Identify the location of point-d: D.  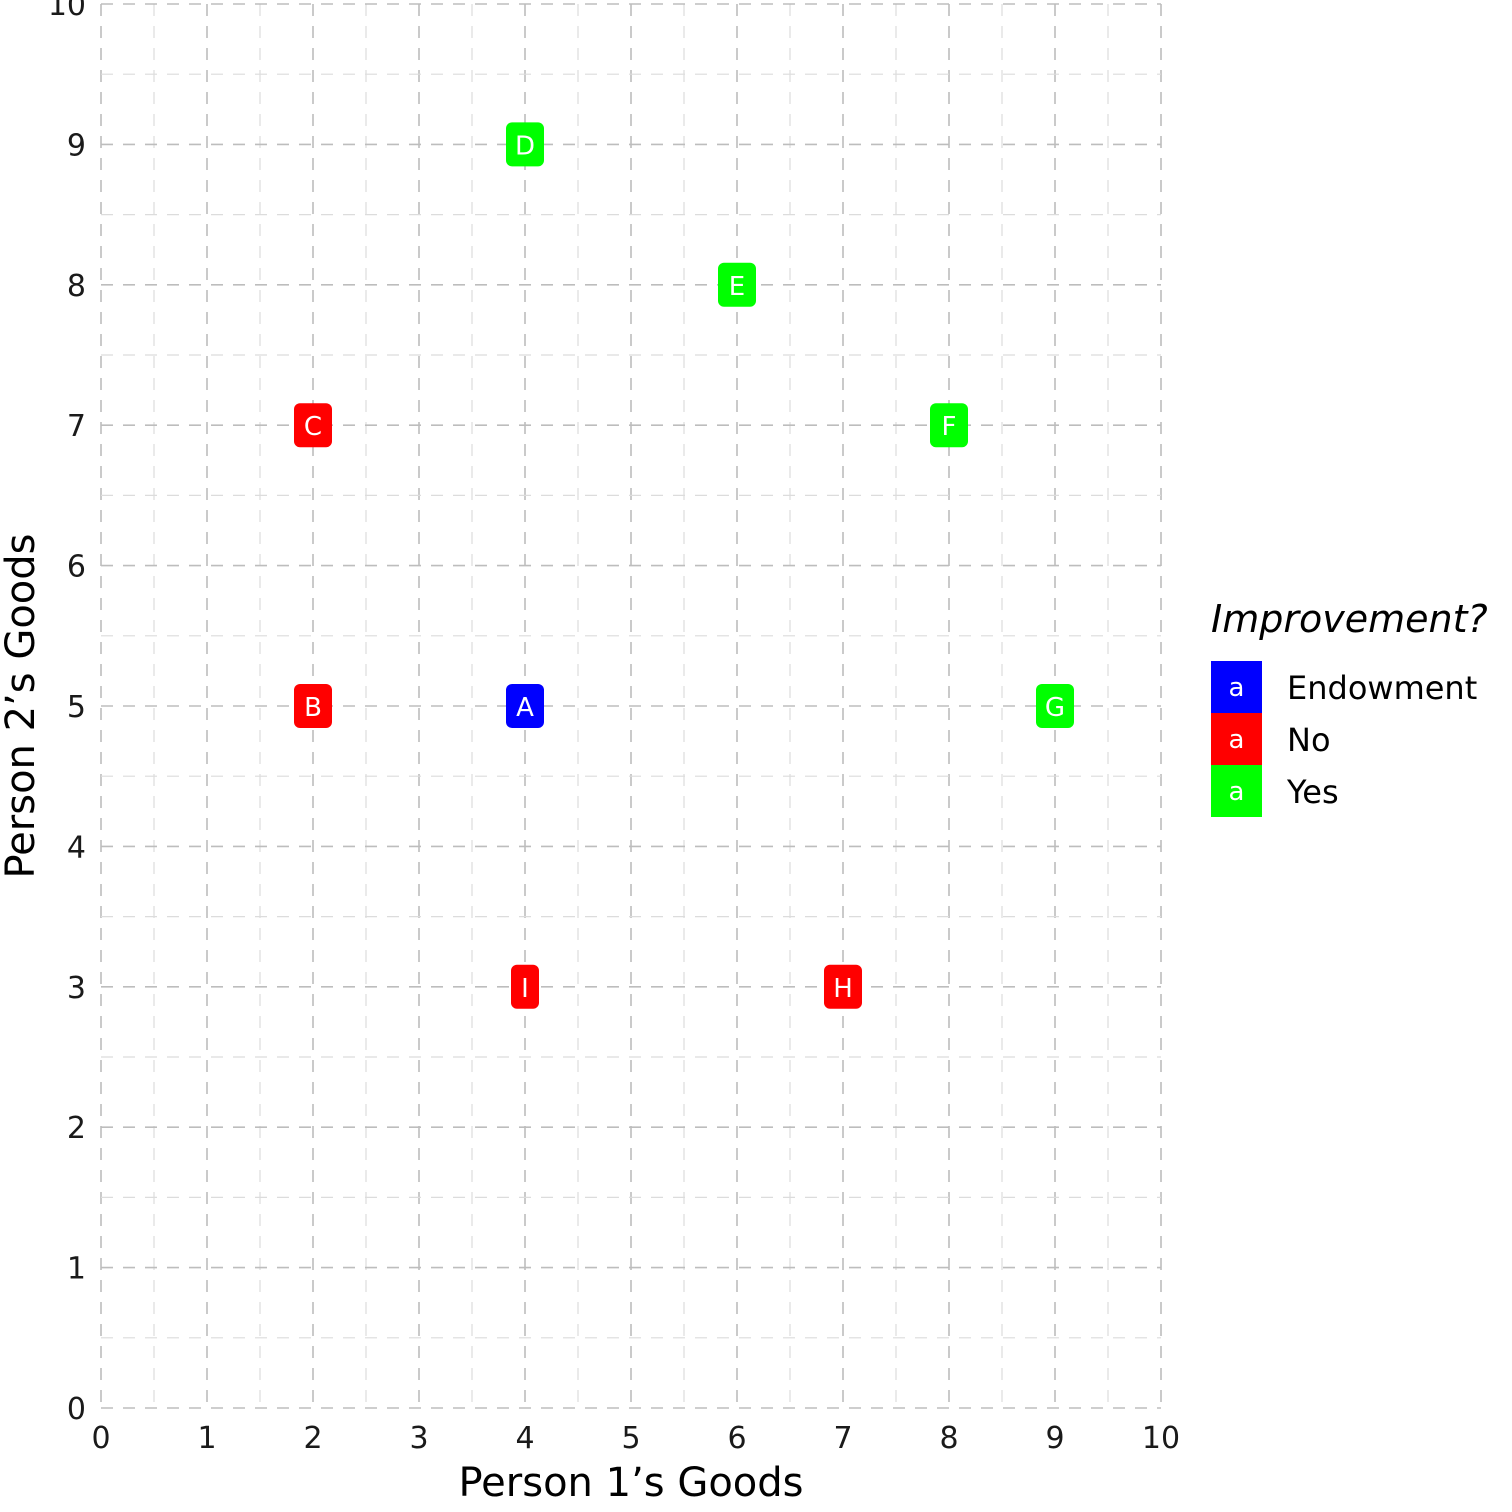
(525, 144).